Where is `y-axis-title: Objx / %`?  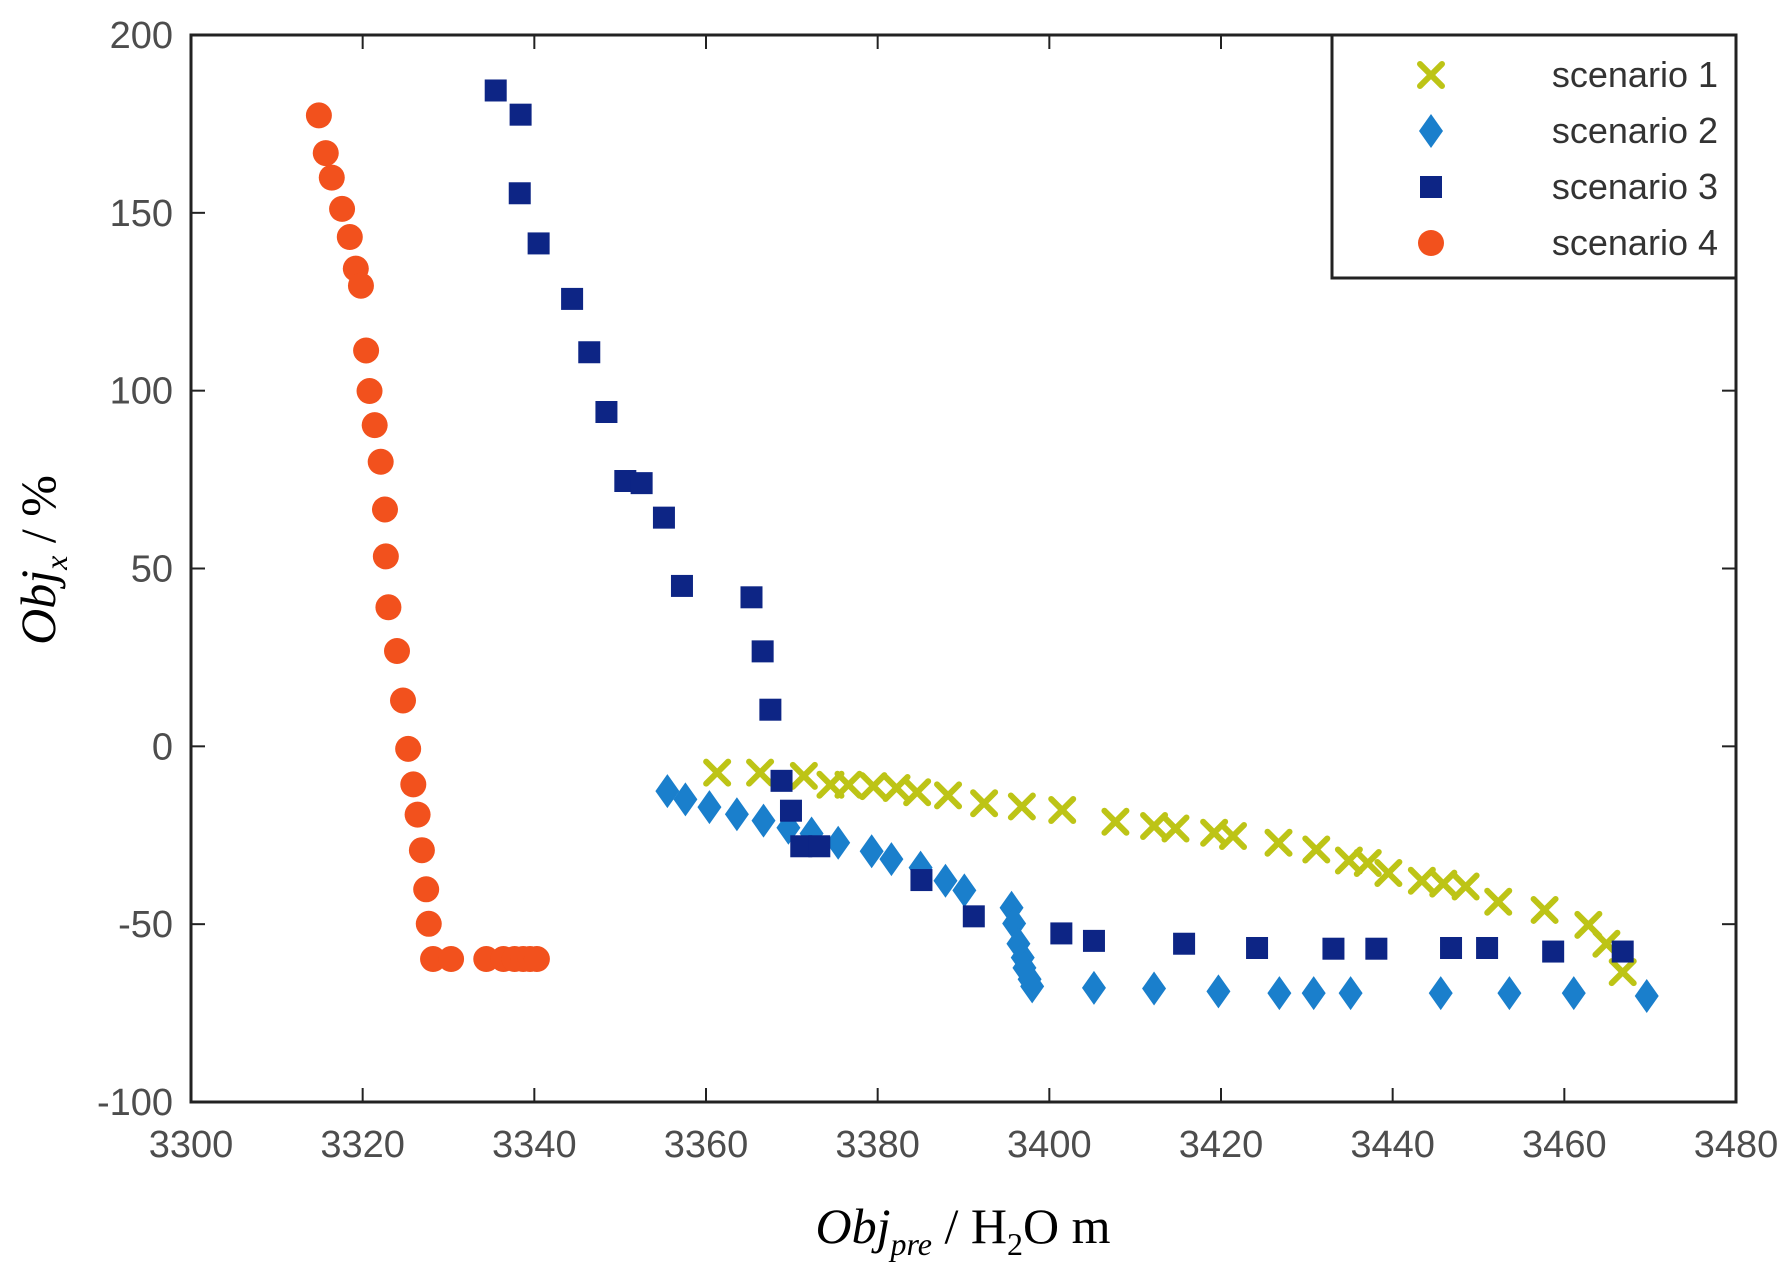
y-axis-title: Objx / % is located at coordinates (42, 560).